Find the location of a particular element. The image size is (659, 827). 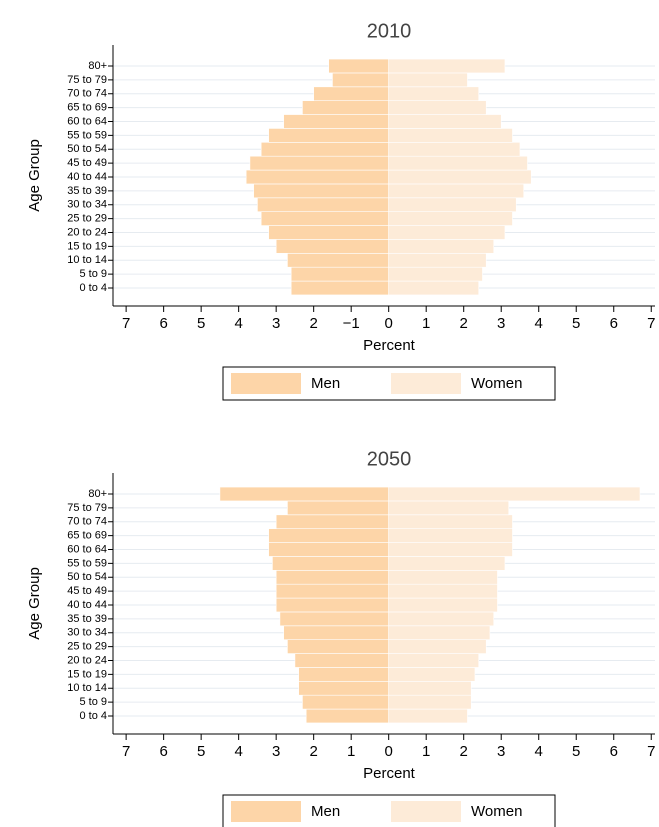

x-tick-label: 7 is located at coordinates (126, 751).